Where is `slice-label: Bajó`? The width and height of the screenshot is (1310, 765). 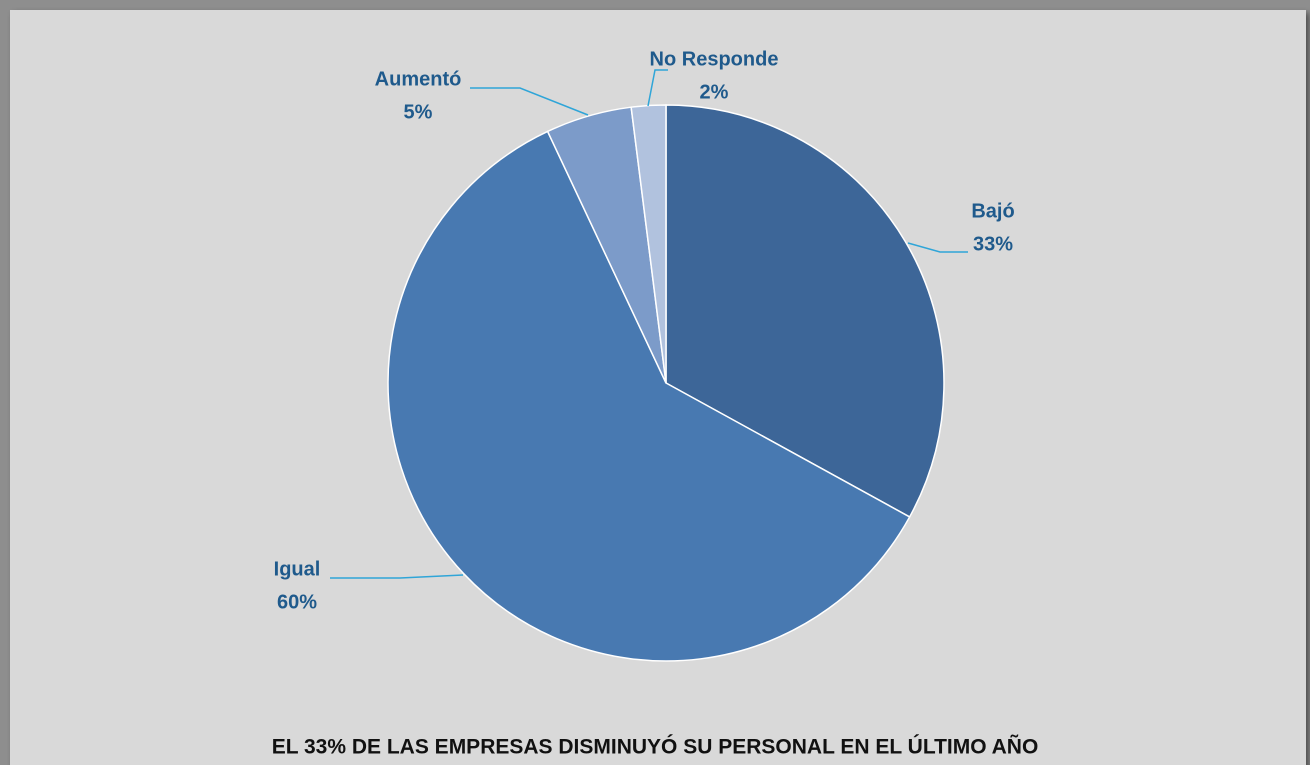 slice-label: Bajó is located at coordinates (992, 211).